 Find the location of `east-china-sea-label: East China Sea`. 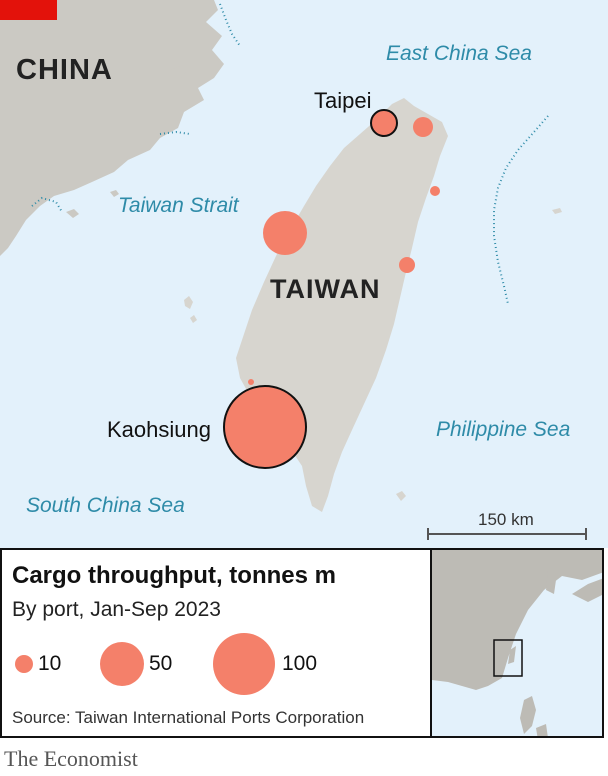

east-china-sea-label: East China Sea is located at coordinates (459, 53).